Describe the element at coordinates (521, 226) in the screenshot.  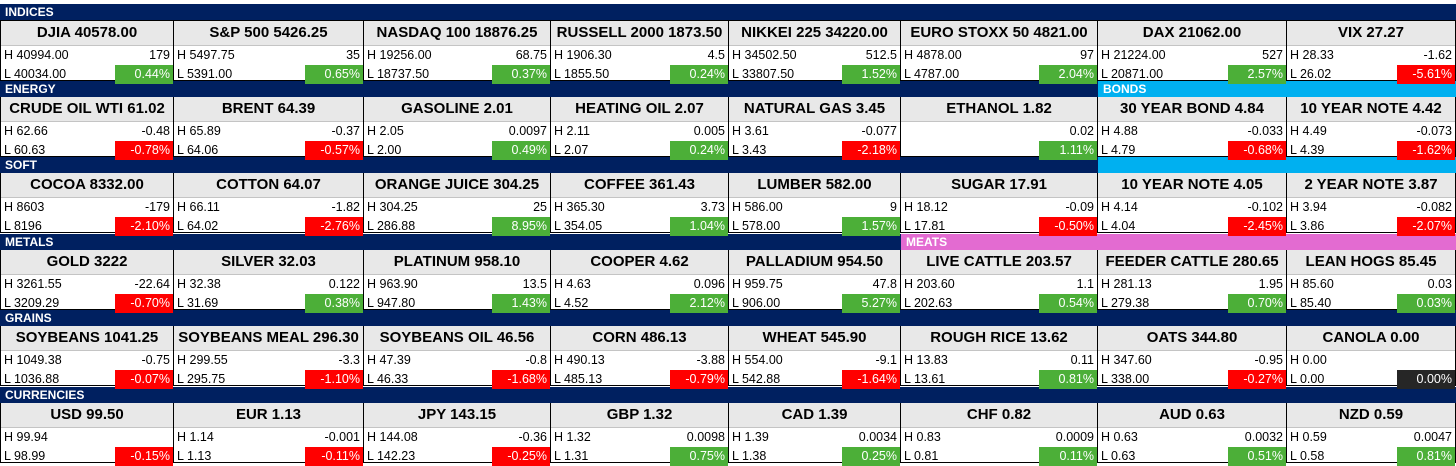
I see `quote-percent-badge: 8.95%` at that location.